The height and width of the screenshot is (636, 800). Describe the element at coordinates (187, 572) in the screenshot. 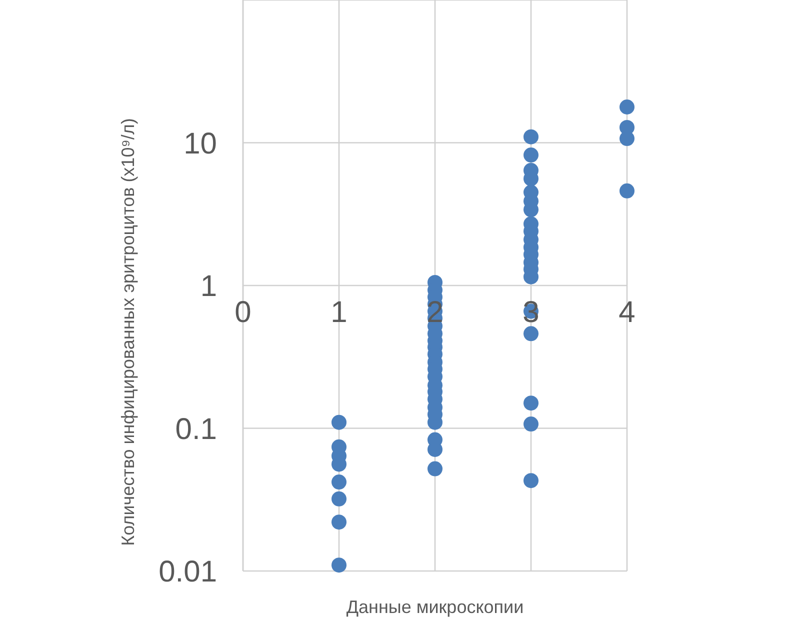

I see `y-tick-label: 0.01` at that location.